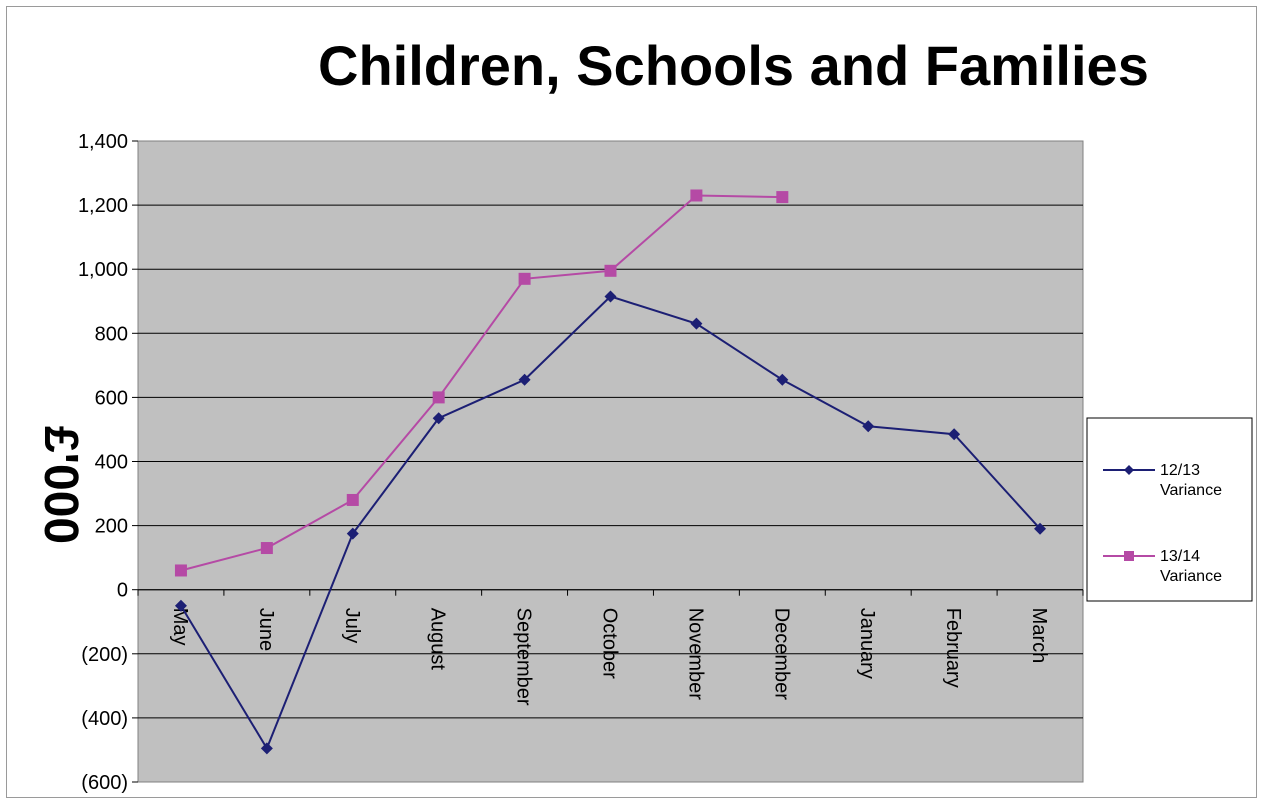 The height and width of the screenshot is (803, 1263). Describe the element at coordinates (104, 655) in the screenshot. I see `y-tick-label: (200)` at that location.